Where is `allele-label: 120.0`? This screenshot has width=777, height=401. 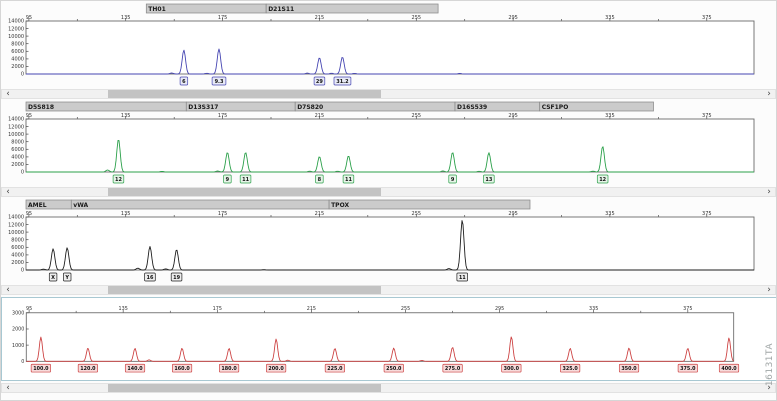 allele-label: 120.0 is located at coordinates (87, 368).